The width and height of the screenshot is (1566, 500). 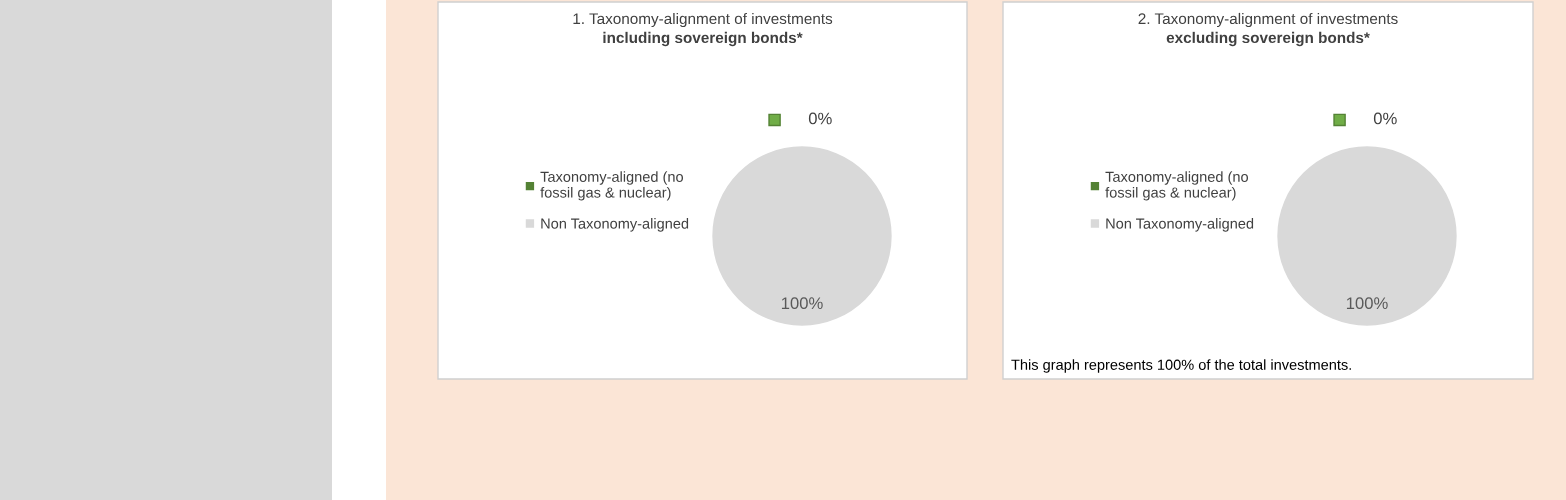 I want to click on chart-title: 2. Taxonomy-alignment of investments excluding sovereign bonds*, so click(x=1268, y=29).